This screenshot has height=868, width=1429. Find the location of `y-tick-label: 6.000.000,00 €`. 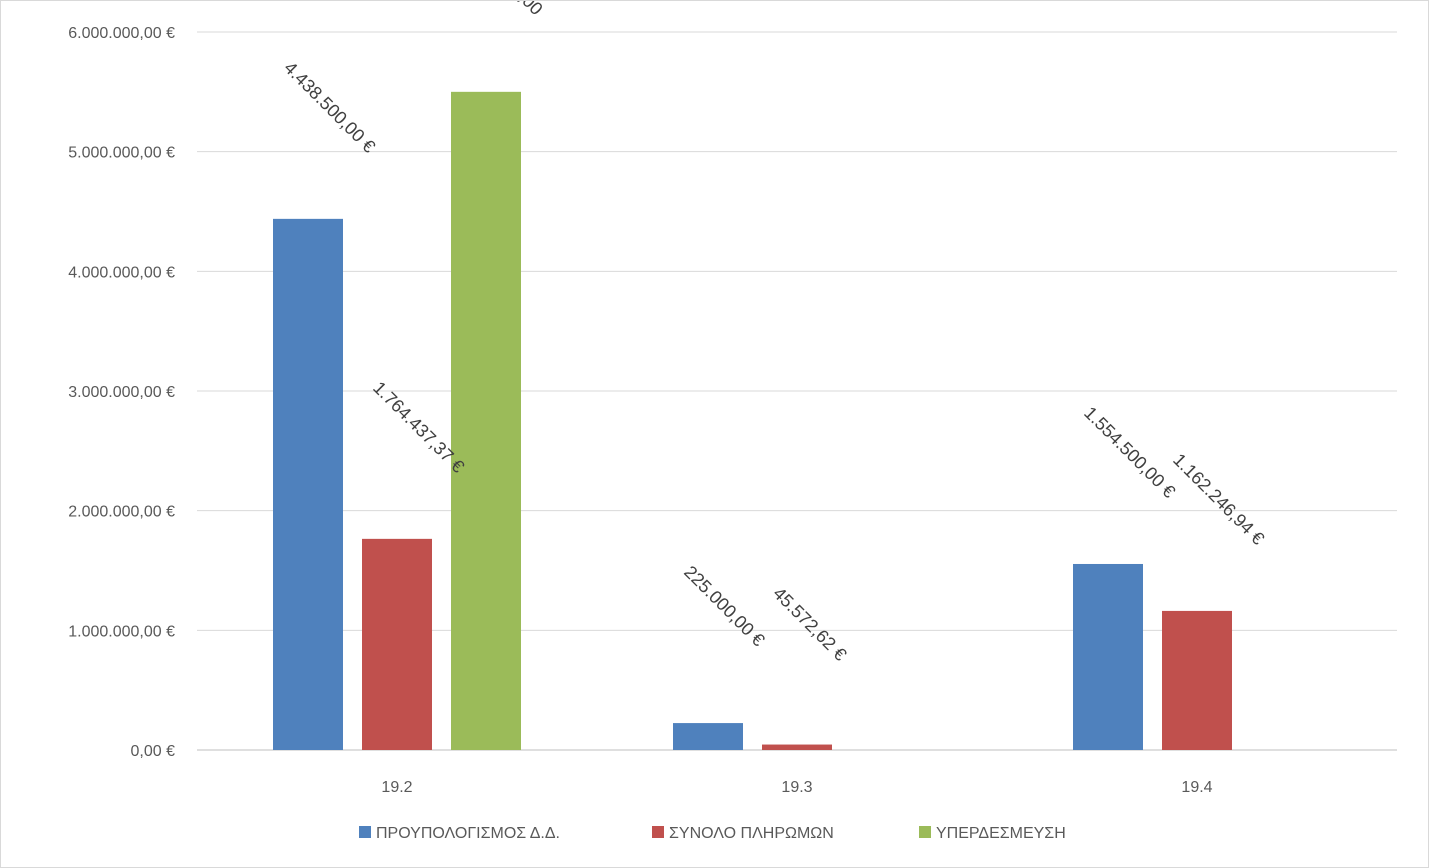

y-tick-label: 6.000.000,00 € is located at coordinates (121, 33).